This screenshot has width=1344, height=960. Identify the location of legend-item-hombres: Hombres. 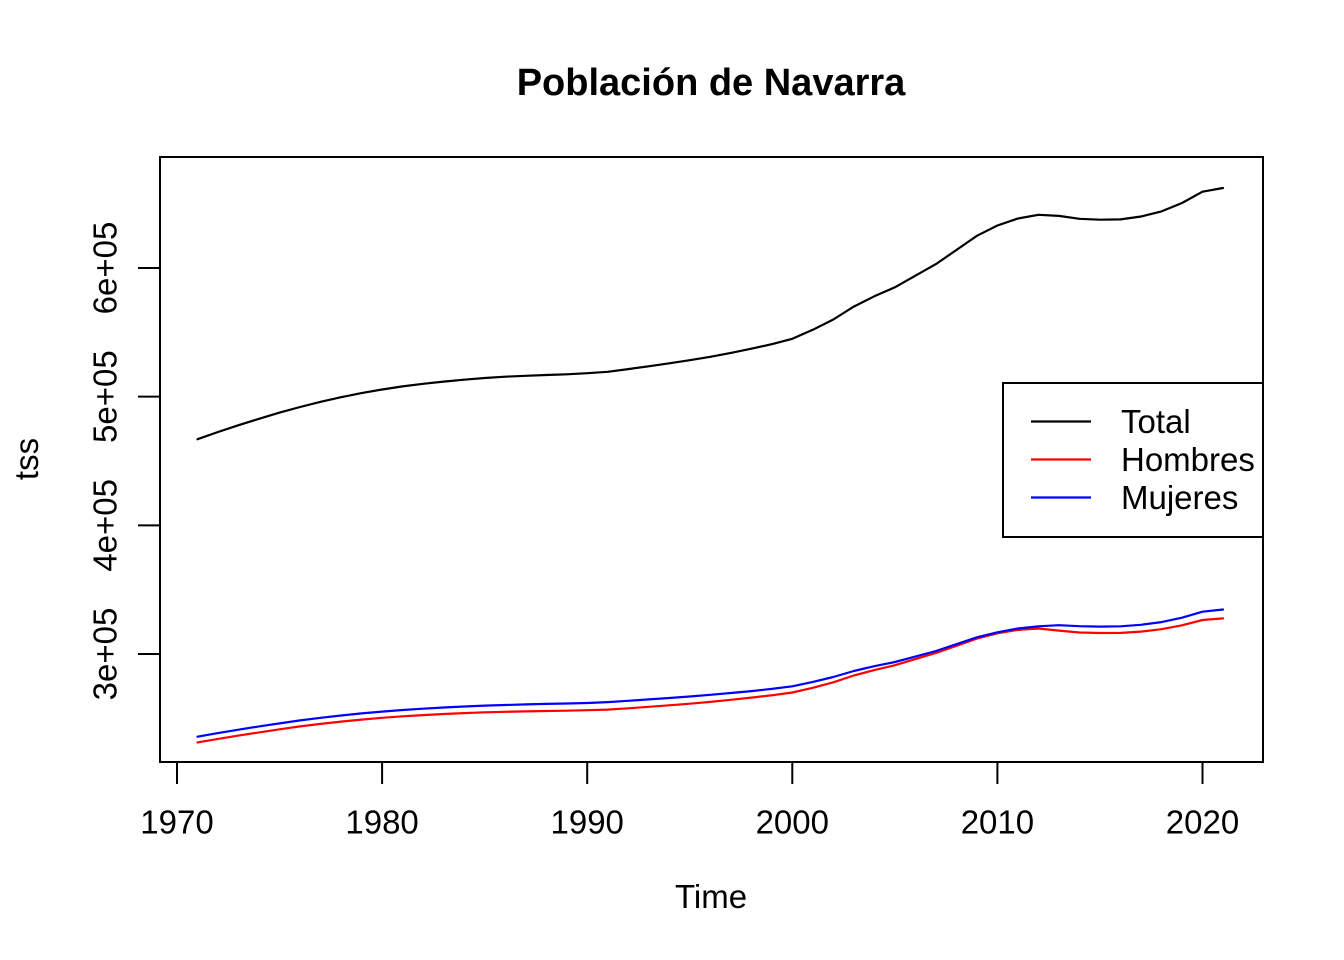
(1143, 459).